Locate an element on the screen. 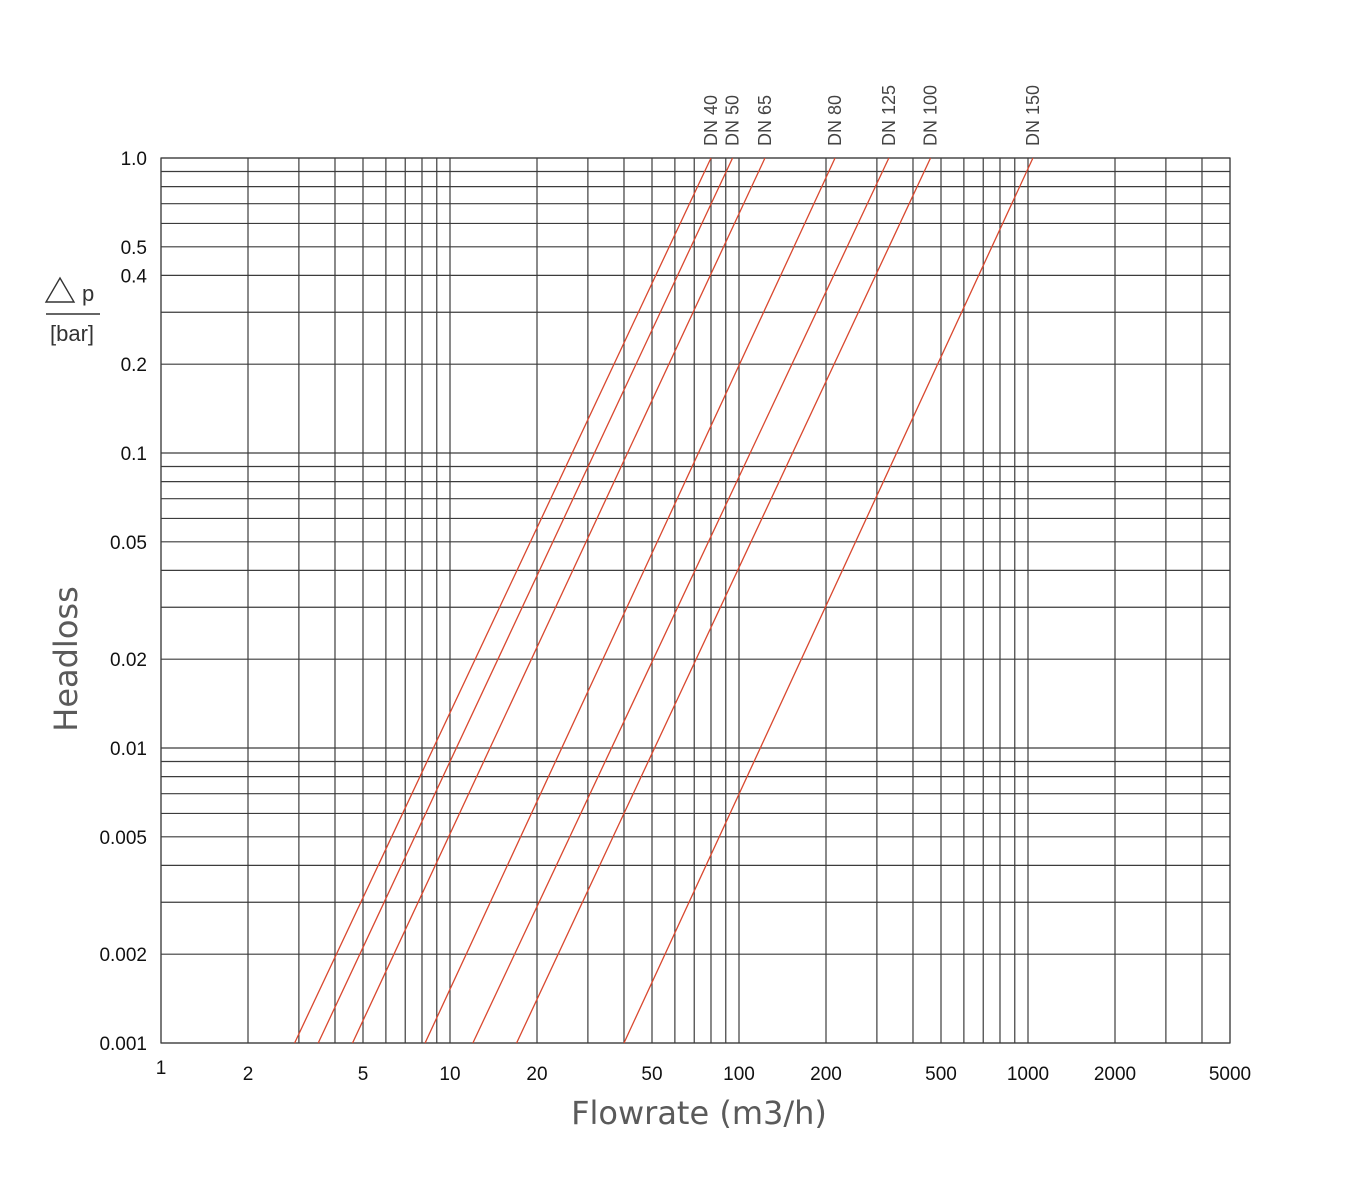 This screenshot has width=1350, height=1194. x-tick-label-5: 5 is located at coordinates (363, 1074).